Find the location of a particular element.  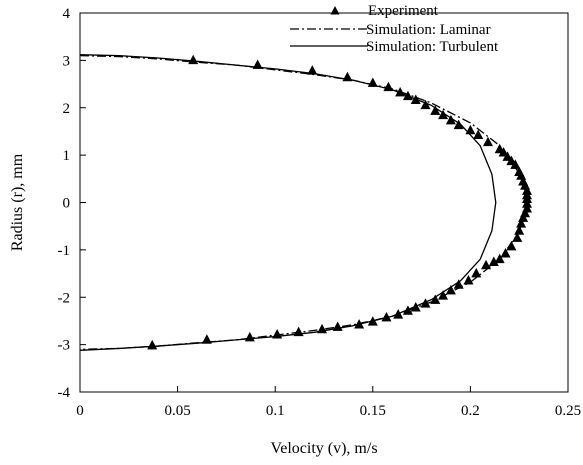

y-axis-title: Radius (r), mm is located at coordinates (17, 202).